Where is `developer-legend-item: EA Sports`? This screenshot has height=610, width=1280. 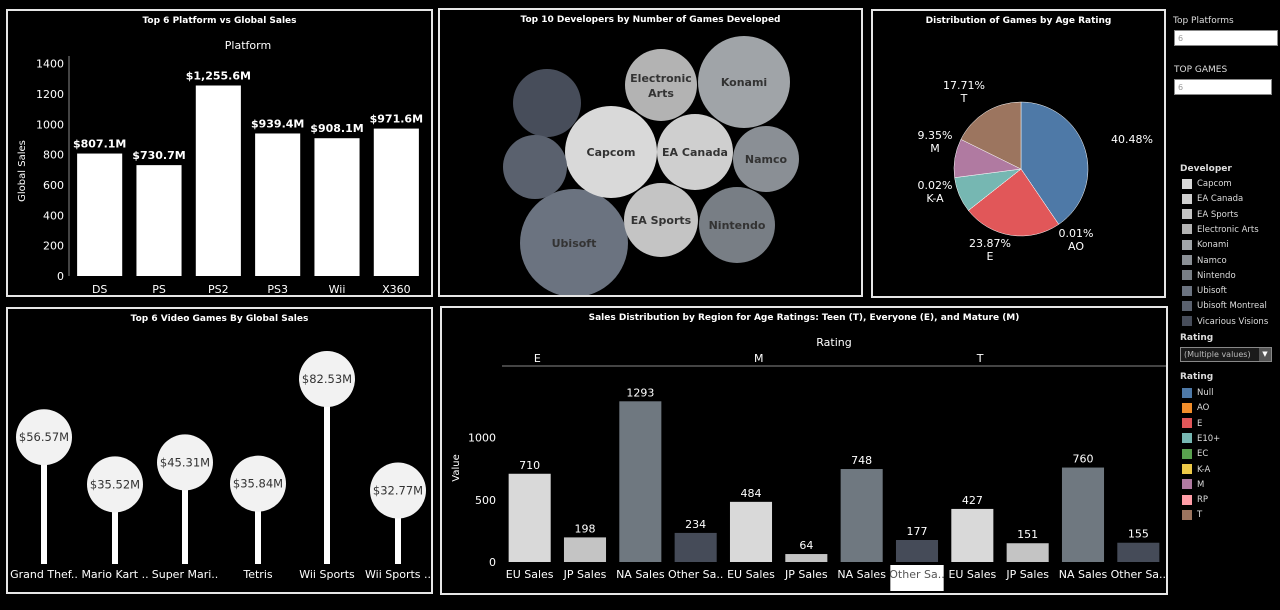
developer-legend-item: EA Sports is located at coordinates (1210, 216).